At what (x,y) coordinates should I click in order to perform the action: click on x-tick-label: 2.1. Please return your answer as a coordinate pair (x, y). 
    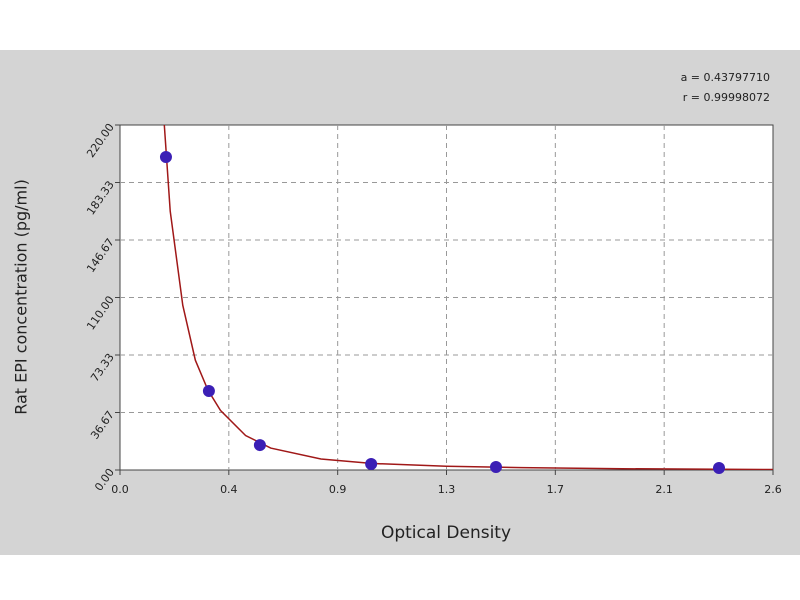
    Looking at the image, I should click on (664, 489).